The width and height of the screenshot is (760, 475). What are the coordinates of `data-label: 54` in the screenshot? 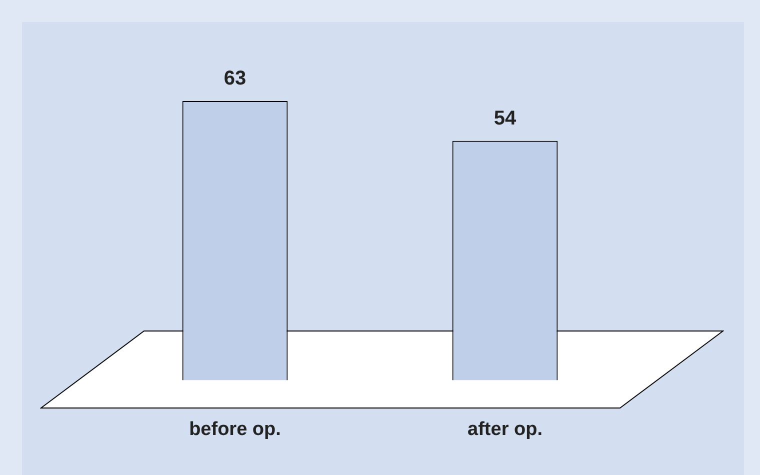 It's located at (505, 118).